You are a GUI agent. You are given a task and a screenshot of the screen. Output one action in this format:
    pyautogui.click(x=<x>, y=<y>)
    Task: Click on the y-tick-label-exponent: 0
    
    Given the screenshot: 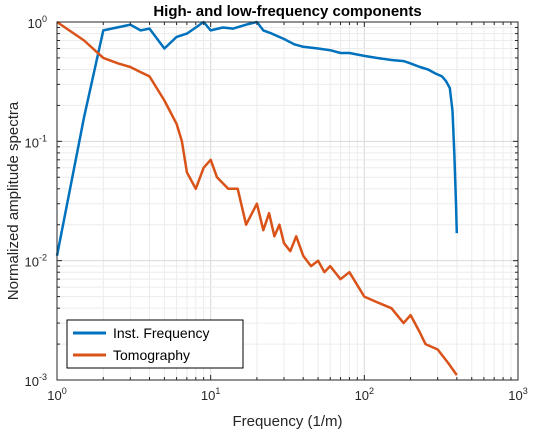 What is the action you would take?
    pyautogui.click(x=44, y=19)
    